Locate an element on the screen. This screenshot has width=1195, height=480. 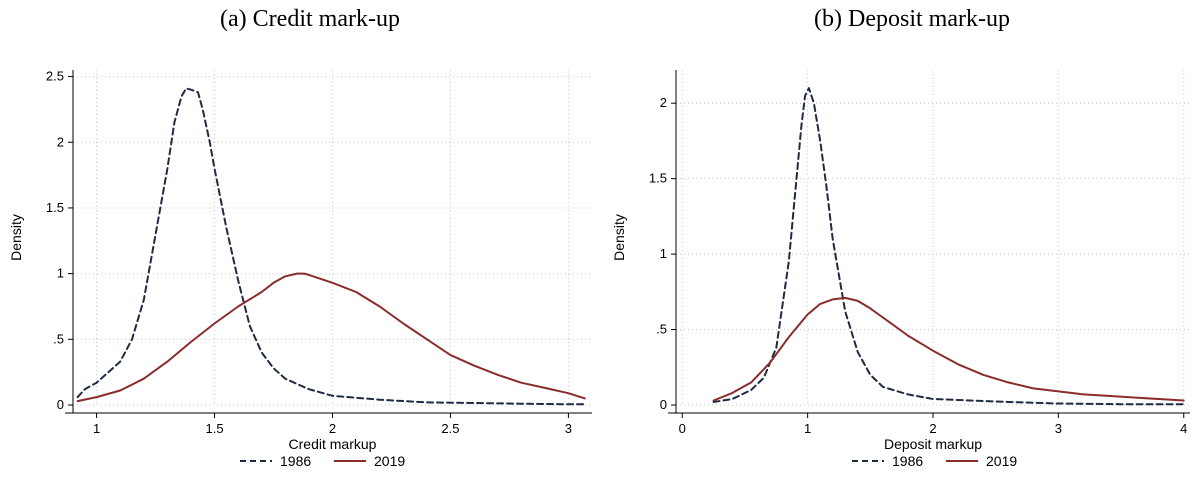
deposit-x-tick-label: 0 is located at coordinates (682, 428).